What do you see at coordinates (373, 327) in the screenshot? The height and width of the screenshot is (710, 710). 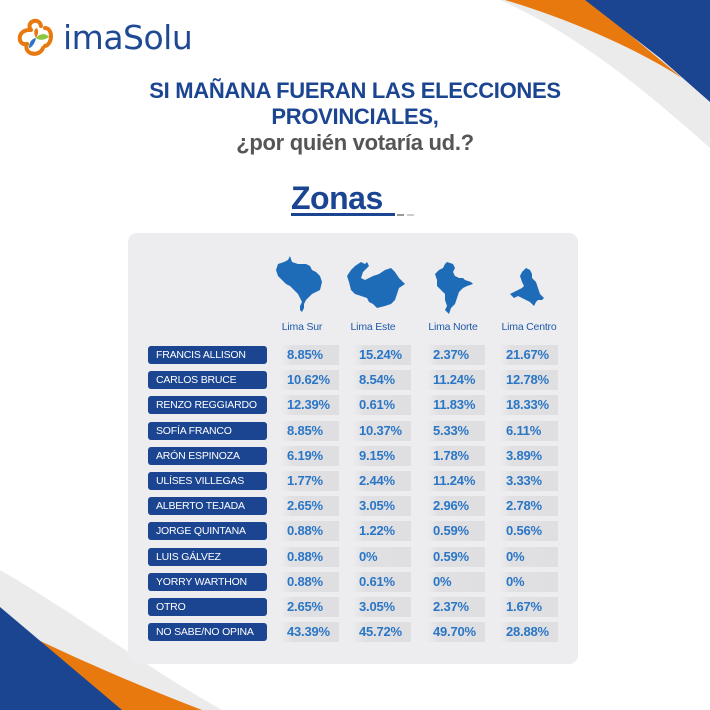 I see `column-header-lima-este: Lima Este` at bounding box center [373, 327].